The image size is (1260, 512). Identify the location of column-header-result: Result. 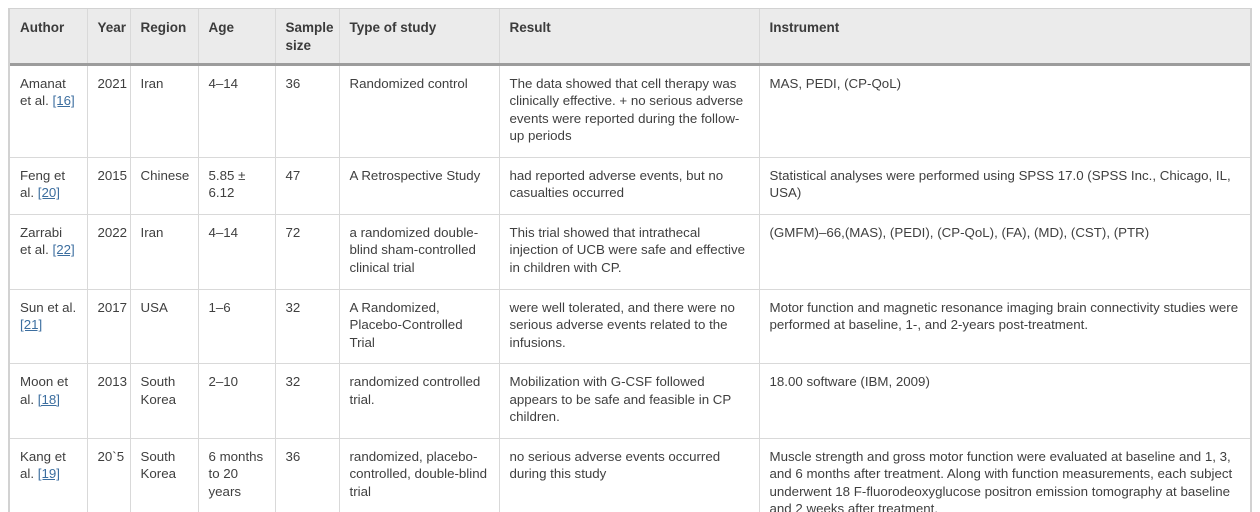
(628, 37).